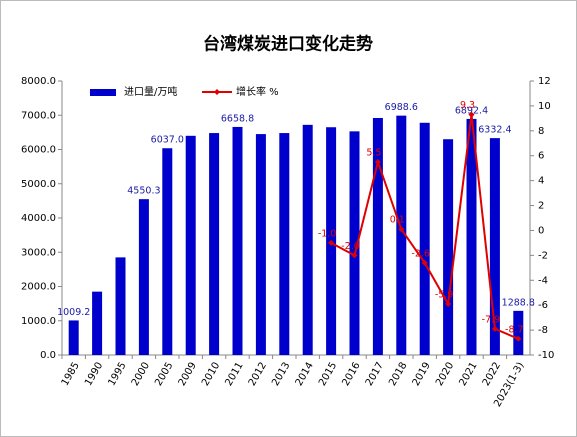 The height and width of the screenshot is (437, 577). I want to click on bar-value-label: 1009.2, so click(73, 312).